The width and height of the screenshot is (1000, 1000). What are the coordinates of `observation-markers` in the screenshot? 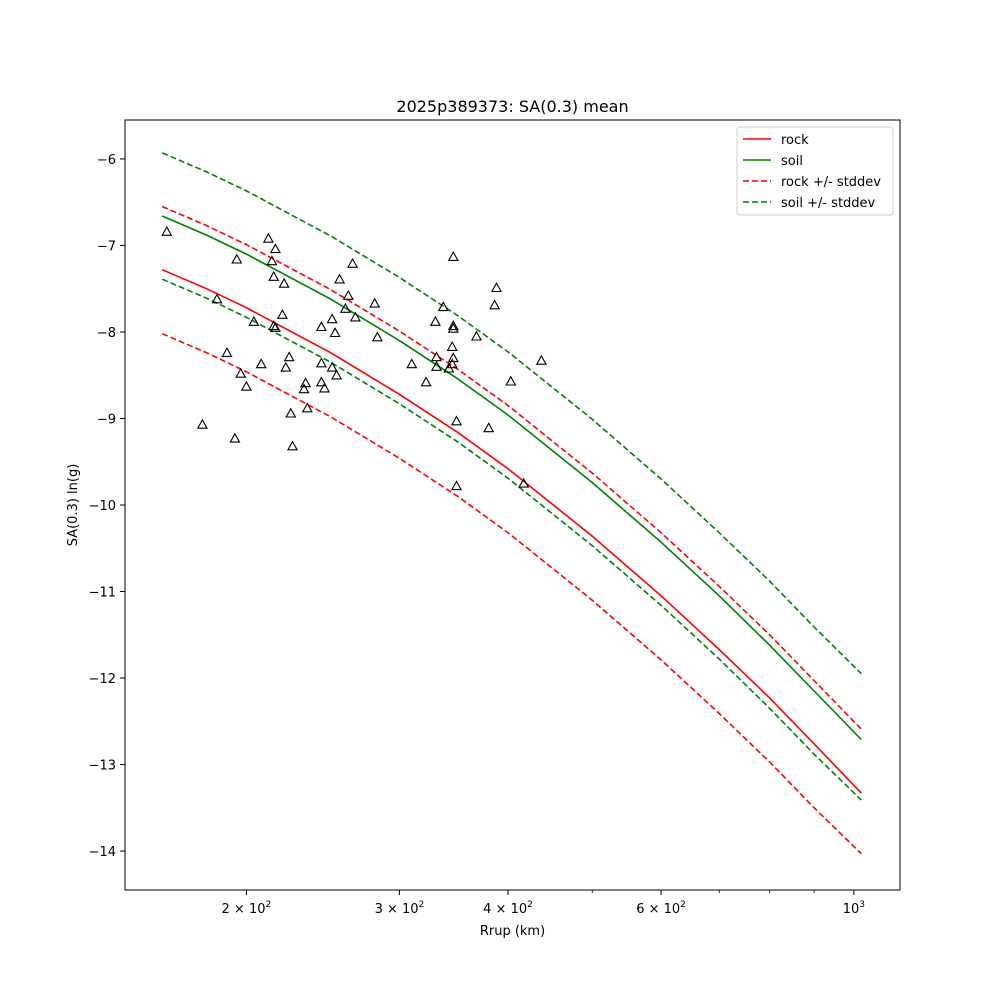 It's located at (354, 358).